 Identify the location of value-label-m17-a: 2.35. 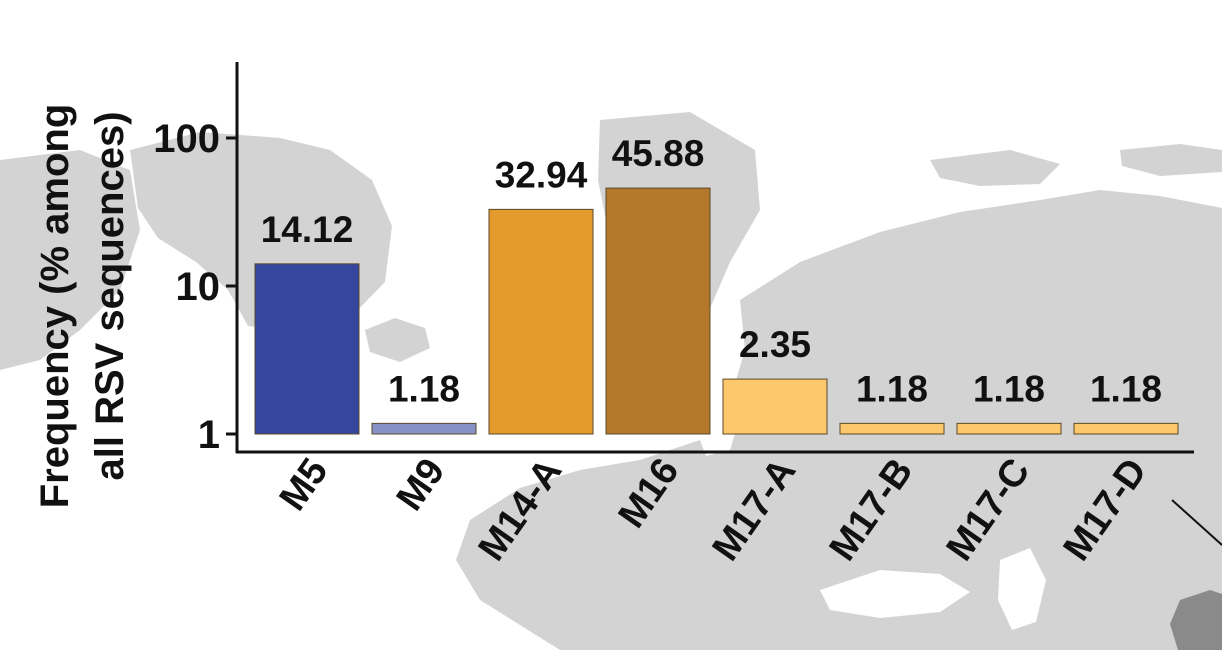
(775, 344).